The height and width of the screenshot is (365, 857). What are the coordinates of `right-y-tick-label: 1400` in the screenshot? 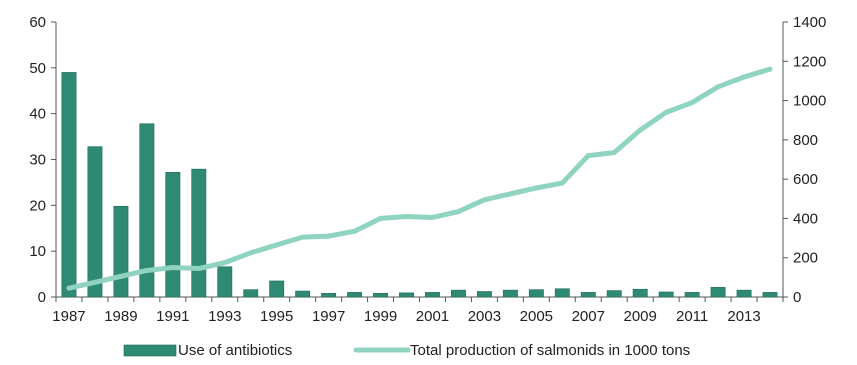 It's located at (809, 22).